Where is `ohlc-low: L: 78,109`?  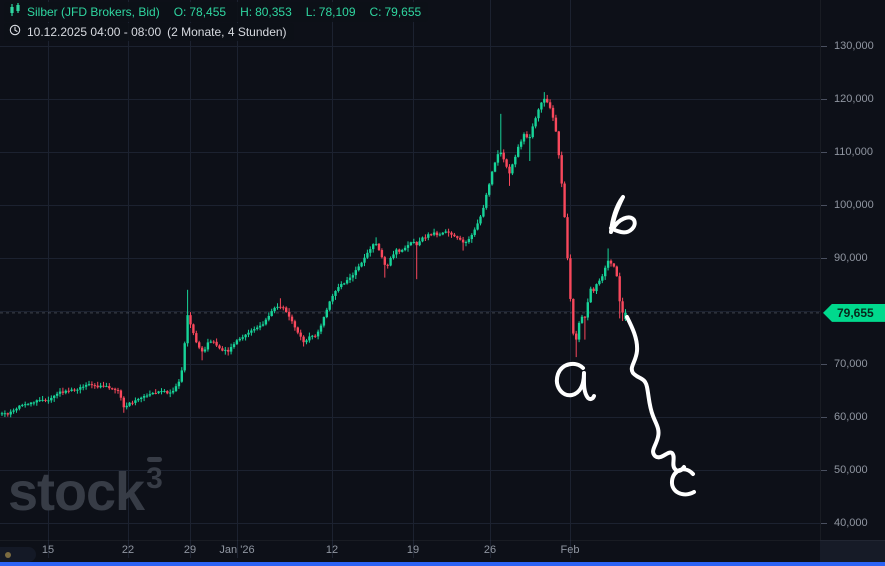
ohlc-low: L: 78,109 is located at coordinates (330, 11).